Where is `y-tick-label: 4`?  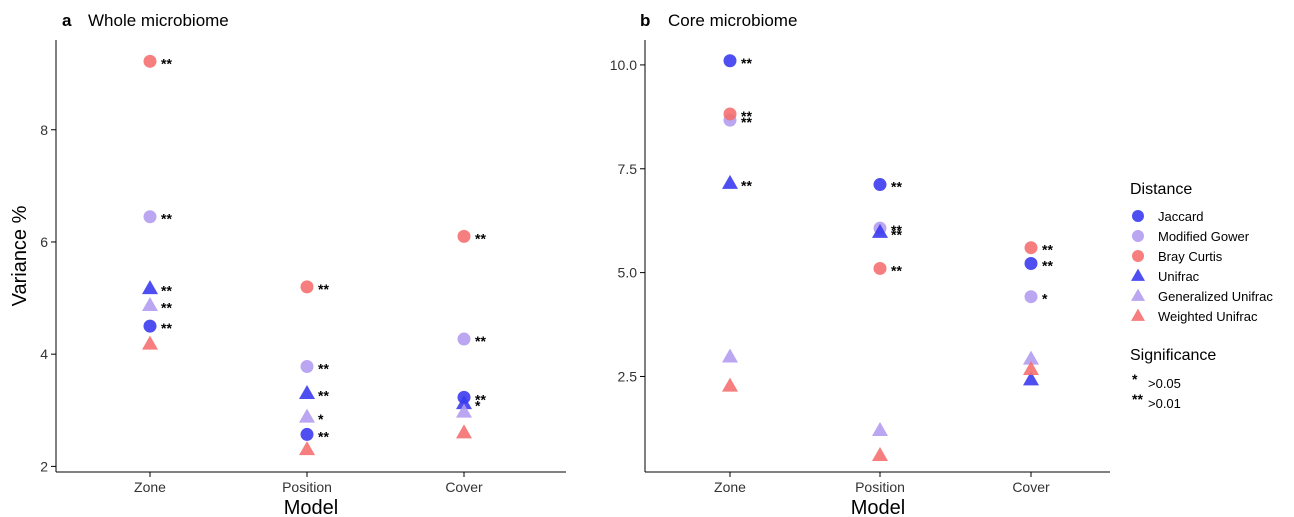
y-tick-label: 4 is located at coordinates (44, 354).